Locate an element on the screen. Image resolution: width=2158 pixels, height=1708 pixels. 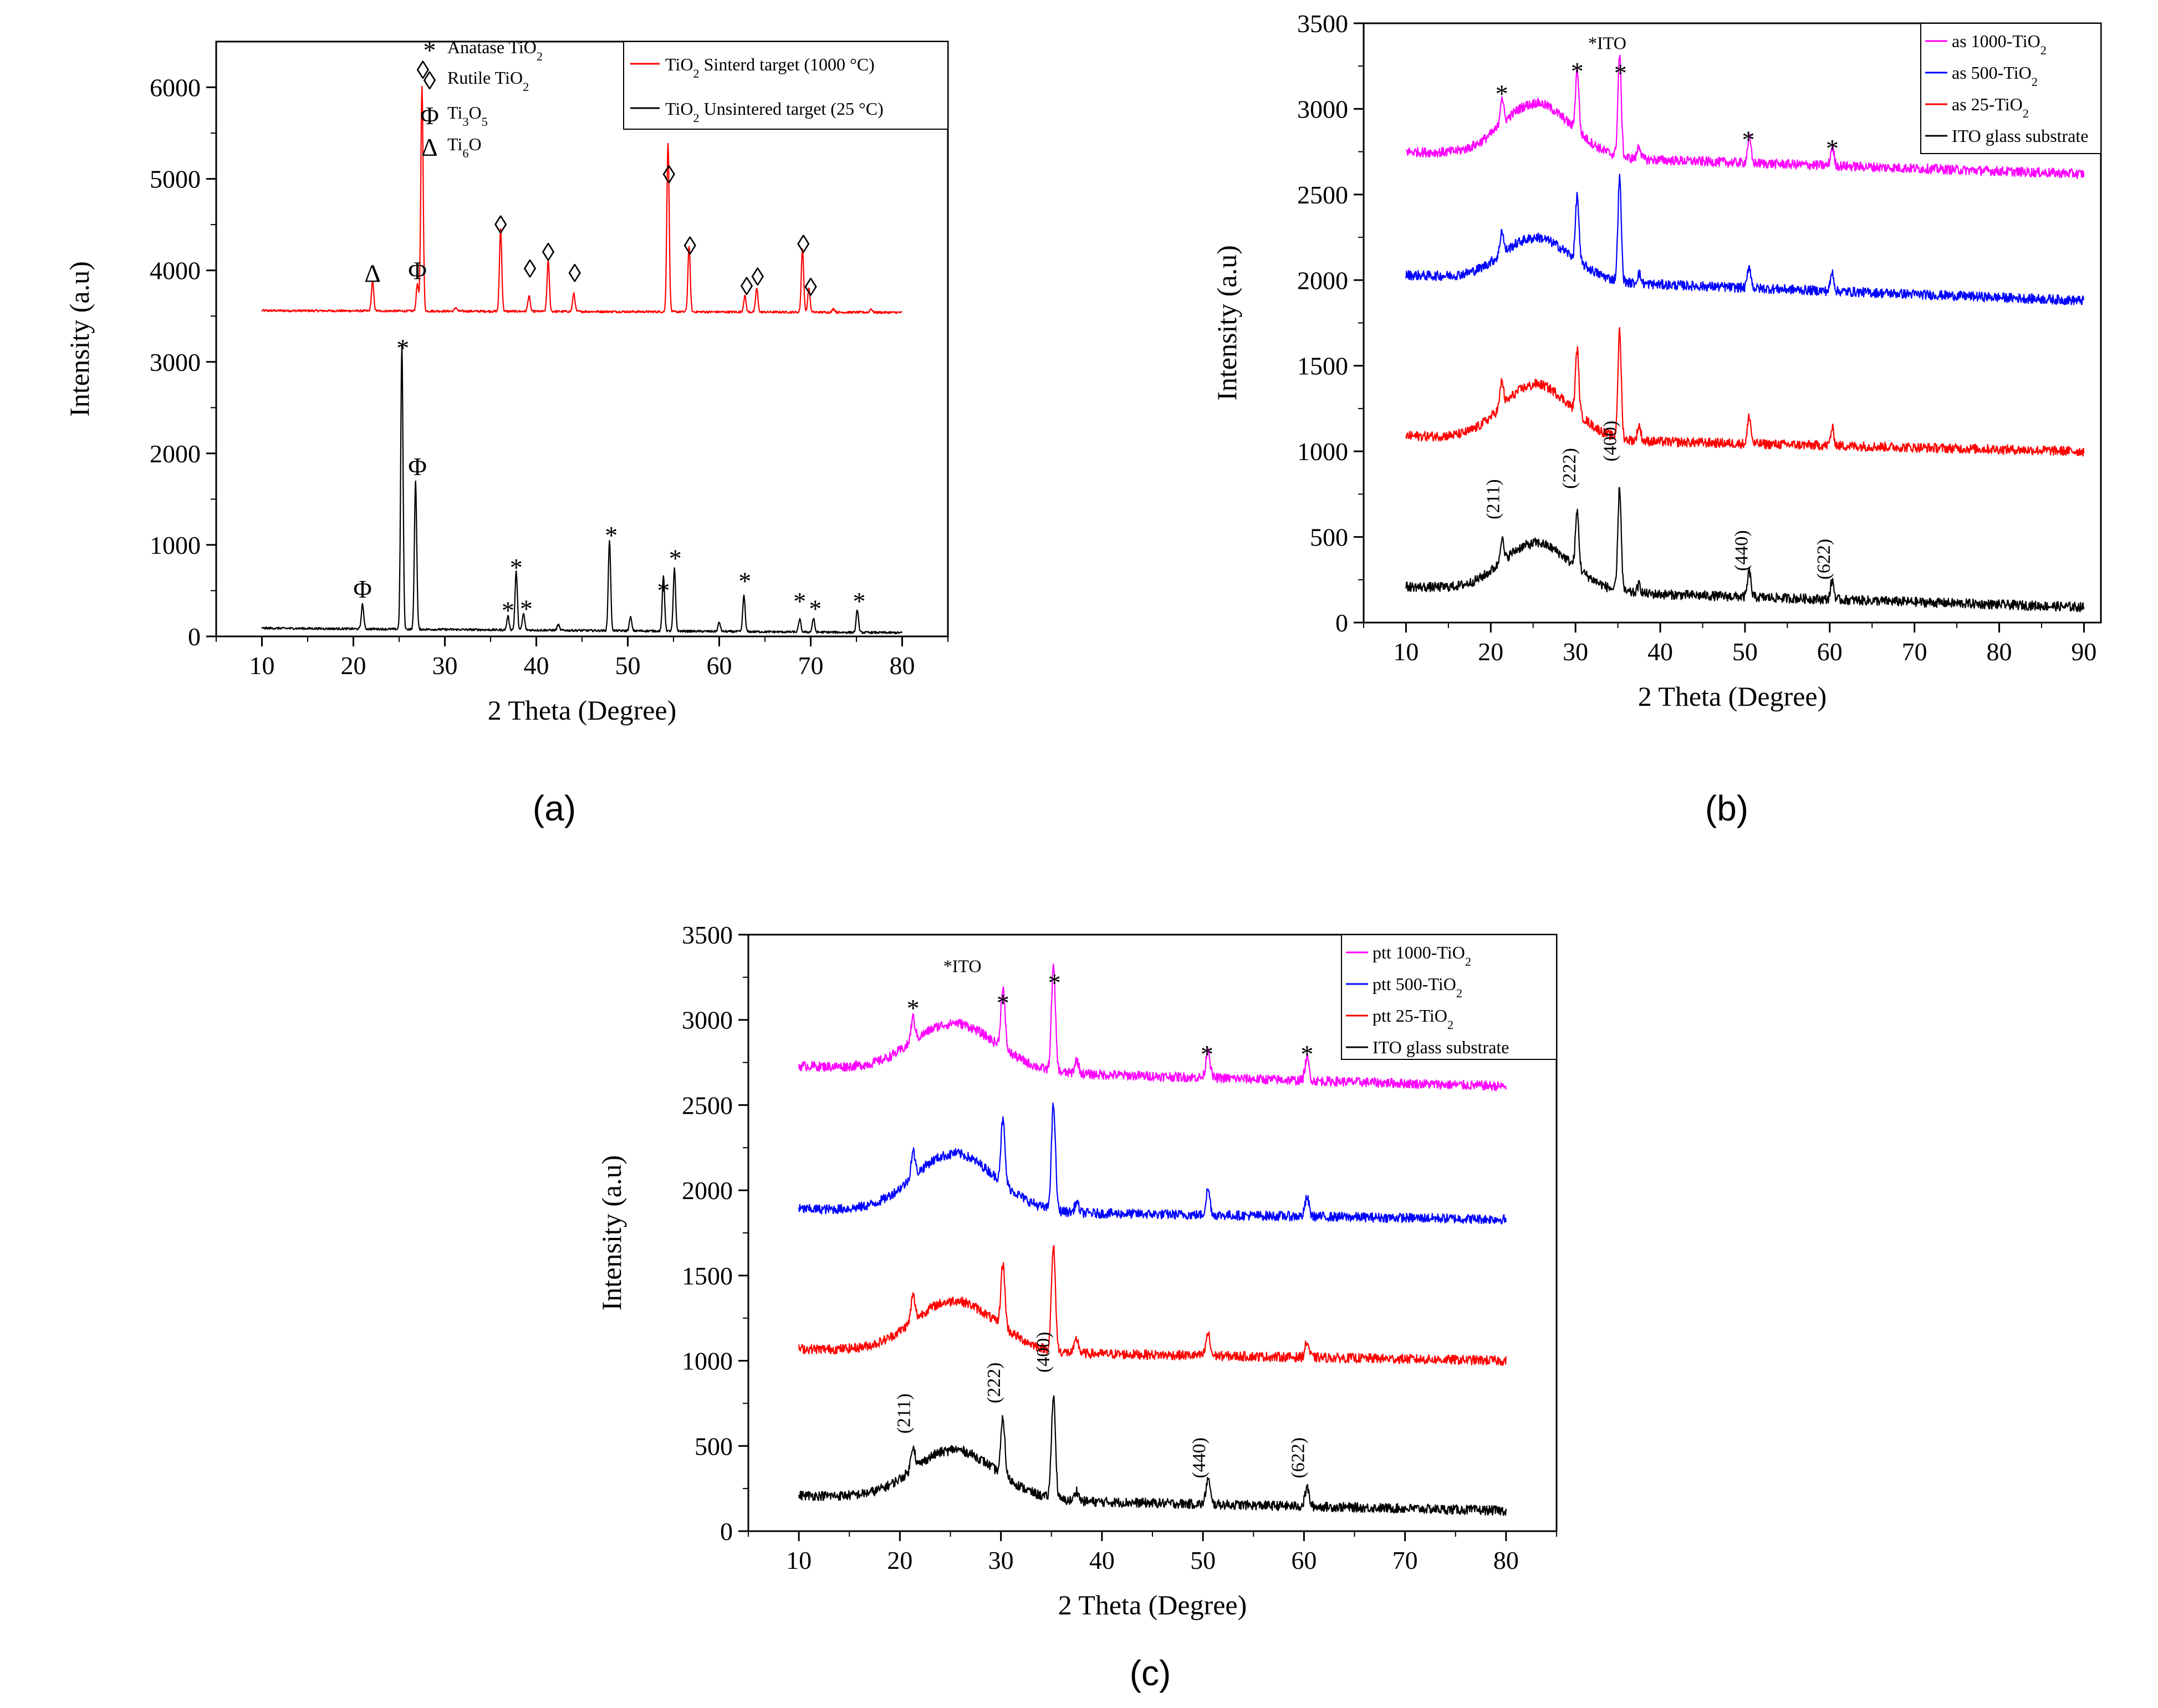
legend-label: as 1000-TiO2 is located at coordinates (2000, 44).